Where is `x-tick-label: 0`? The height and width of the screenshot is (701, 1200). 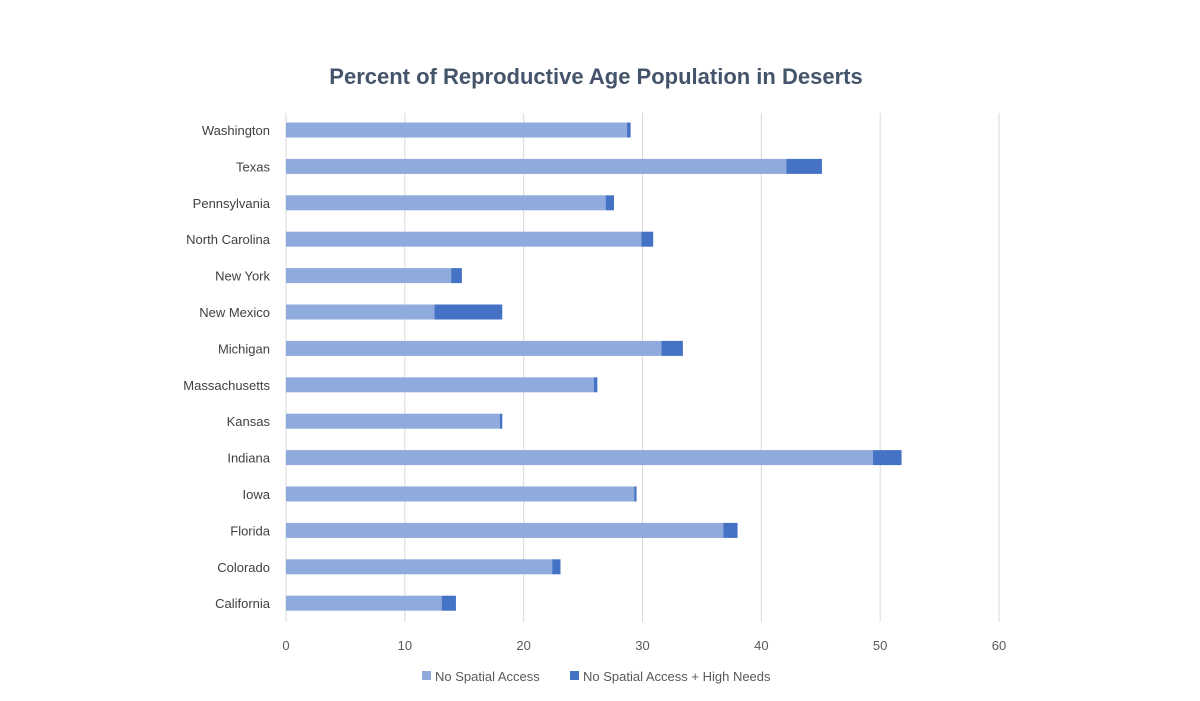
x-tick-label: 0 is located at coordinates (285, 645).